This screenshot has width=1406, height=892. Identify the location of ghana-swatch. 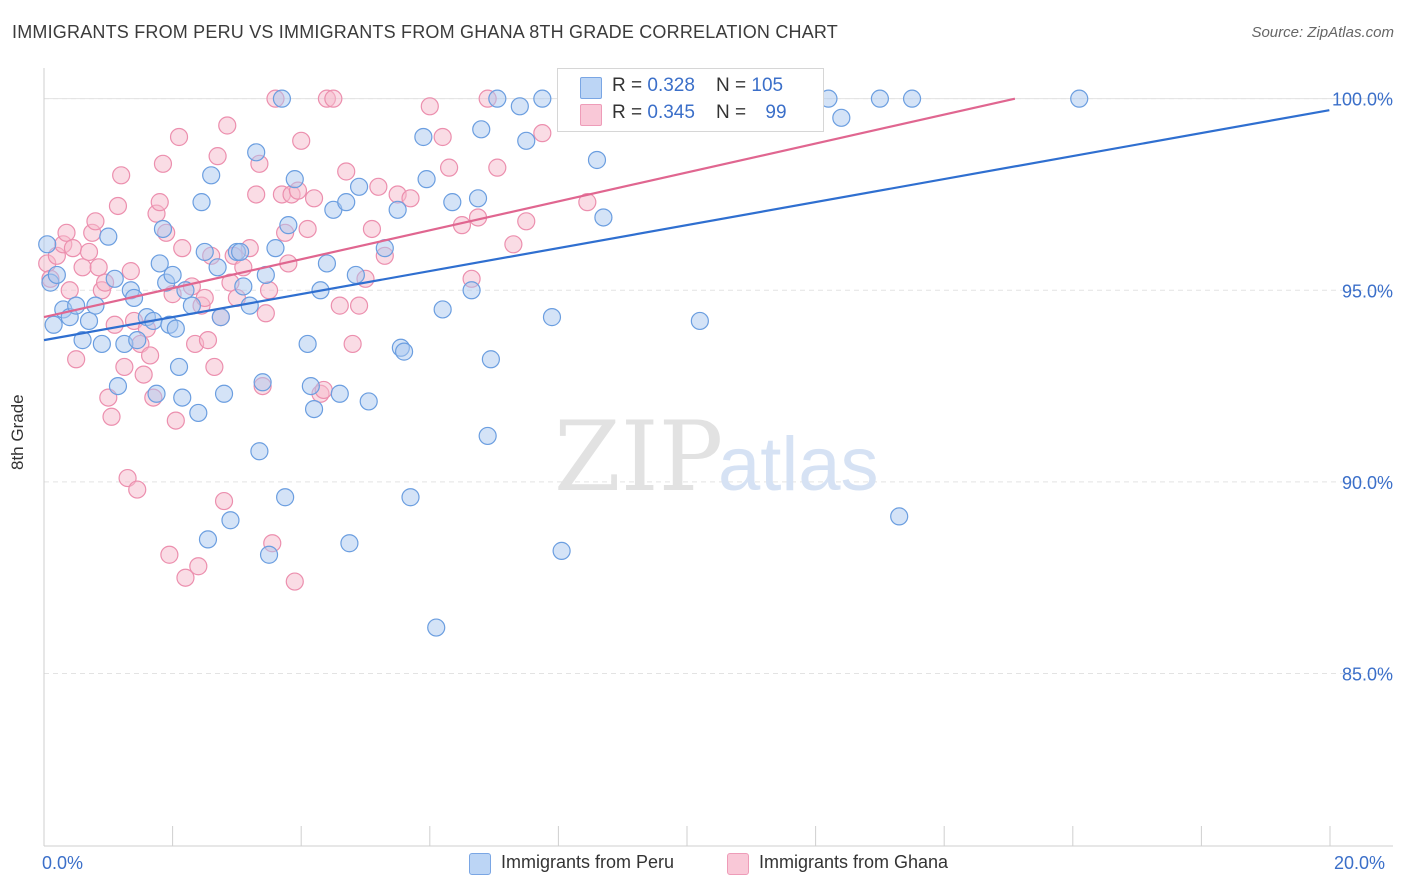
(591, 115).